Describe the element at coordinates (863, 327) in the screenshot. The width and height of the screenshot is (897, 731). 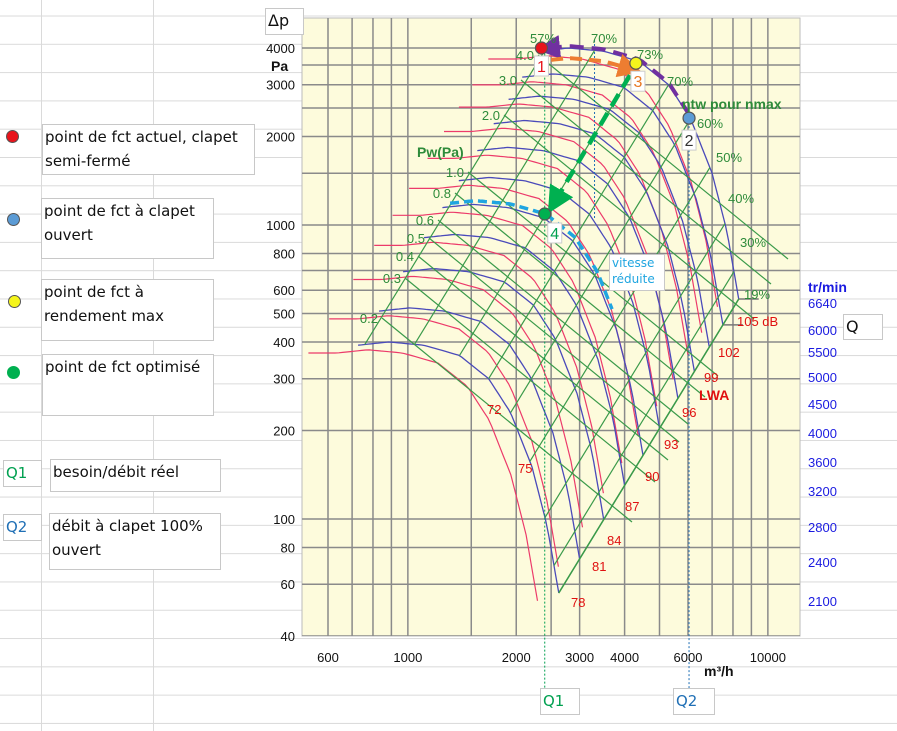
I see `q-cell: Q` at that location.